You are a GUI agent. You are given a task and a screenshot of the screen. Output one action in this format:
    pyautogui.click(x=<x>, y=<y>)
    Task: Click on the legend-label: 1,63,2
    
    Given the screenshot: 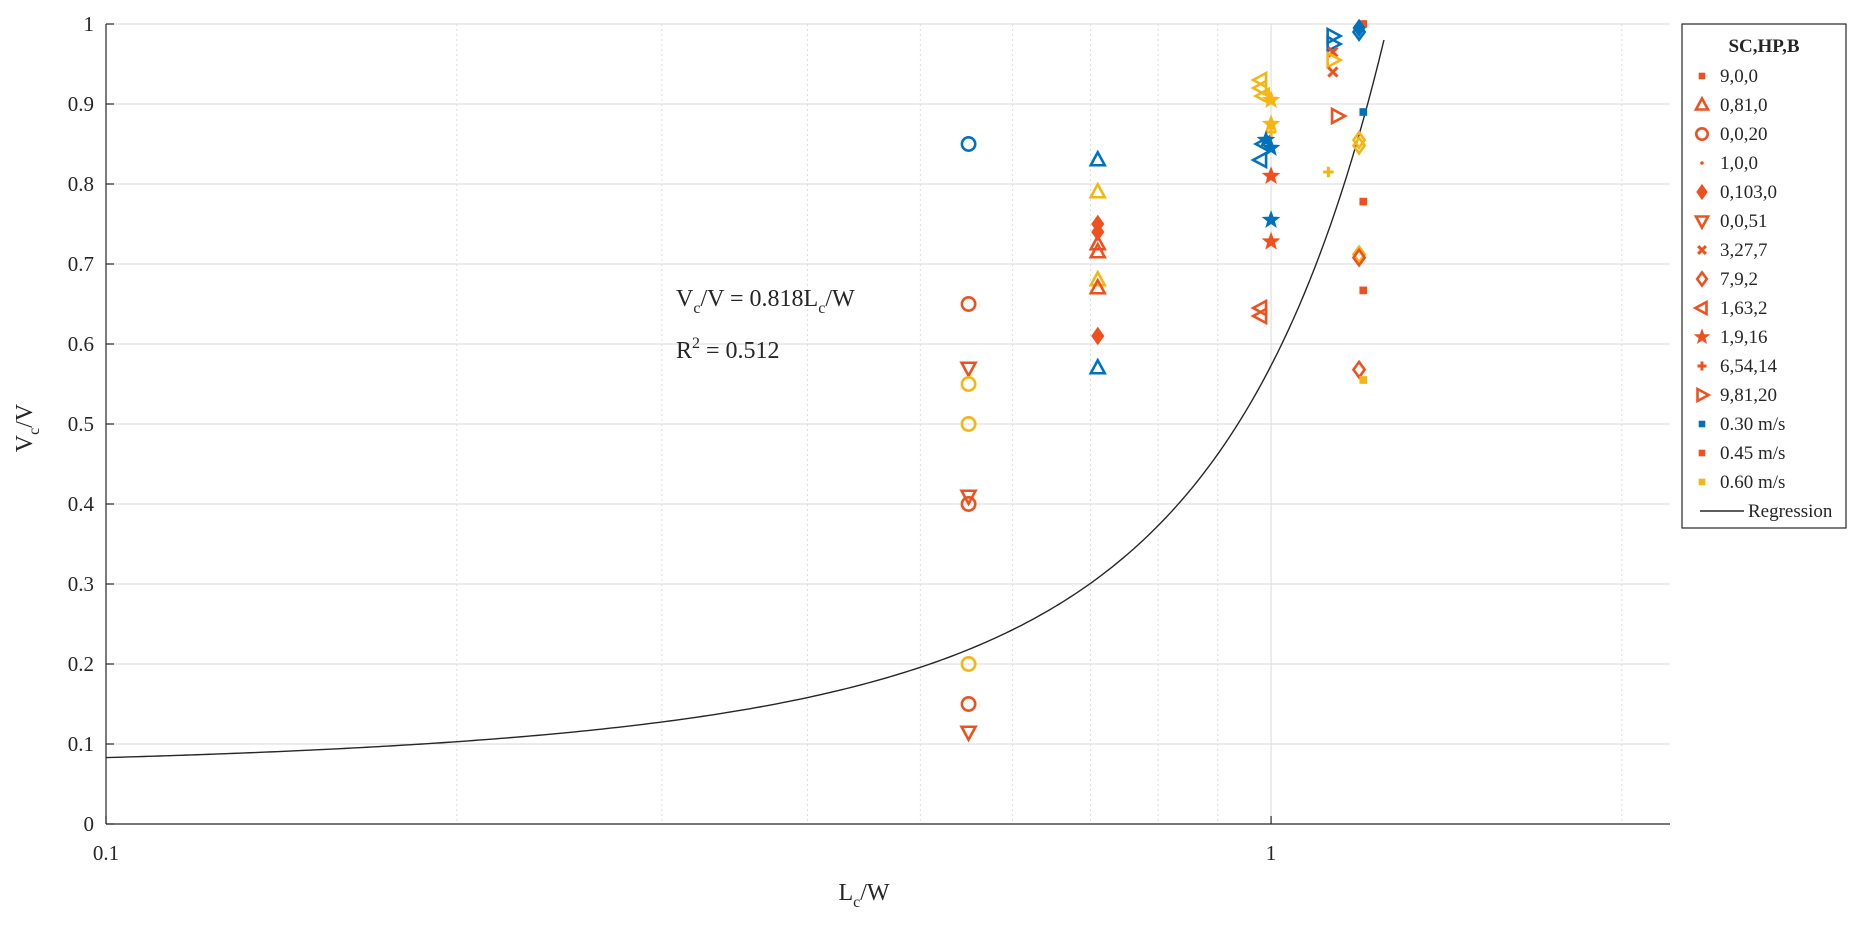 What is the action you would take?
    pyautogui.click(x=1744, y=308)
    